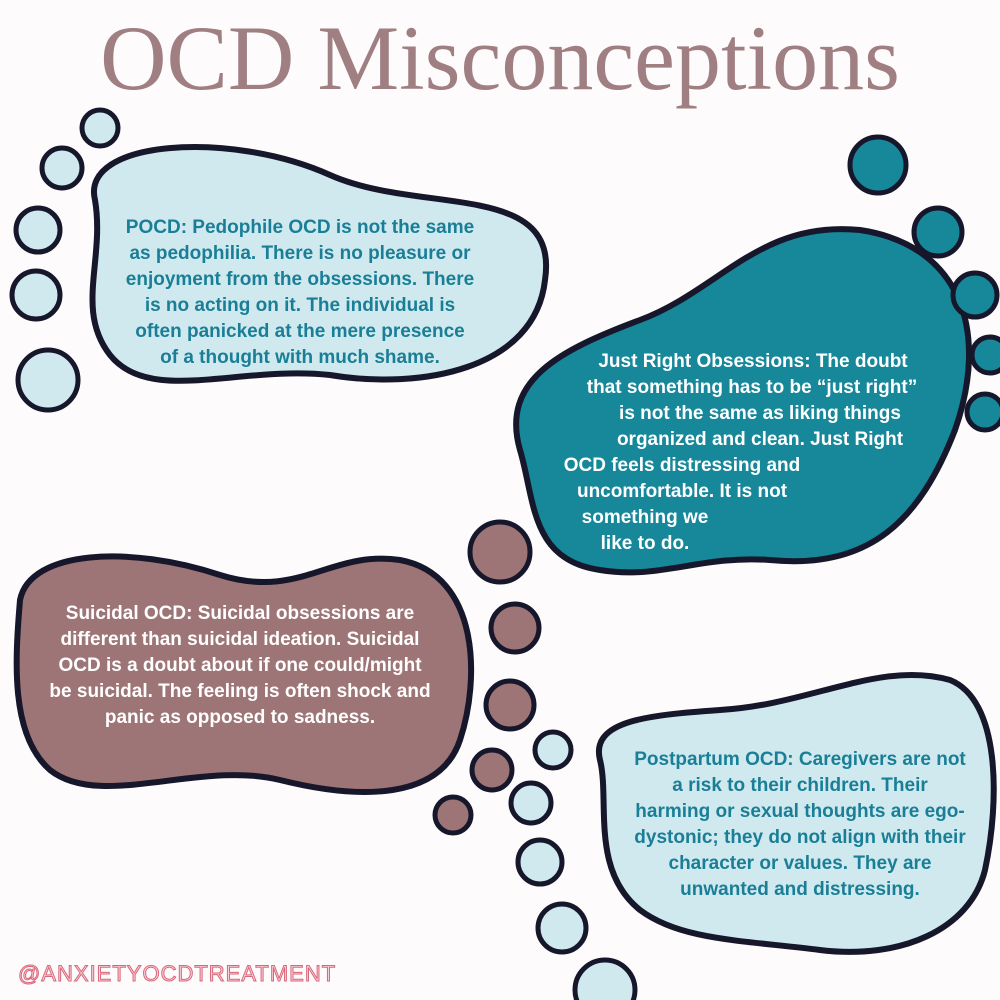 The width and height of the screenshot is (1000, 1000). I want to click on footprint-text: is no acting on it. The individual is, so click(300, 305).